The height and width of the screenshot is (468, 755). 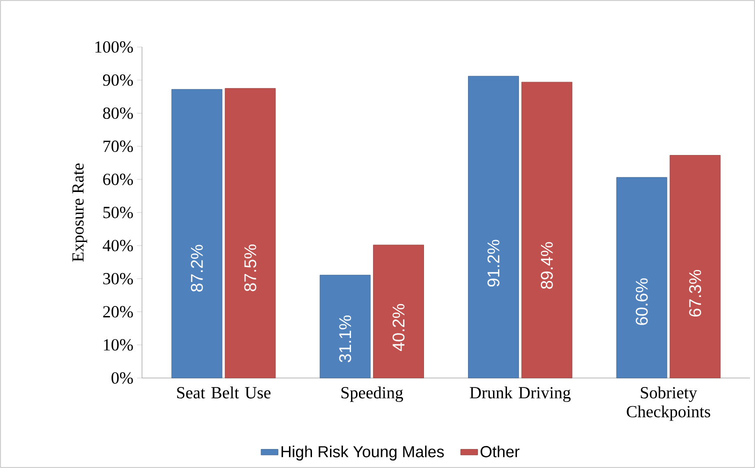 I want to click on data-label: 87.5%, so click(x=250, y=268).